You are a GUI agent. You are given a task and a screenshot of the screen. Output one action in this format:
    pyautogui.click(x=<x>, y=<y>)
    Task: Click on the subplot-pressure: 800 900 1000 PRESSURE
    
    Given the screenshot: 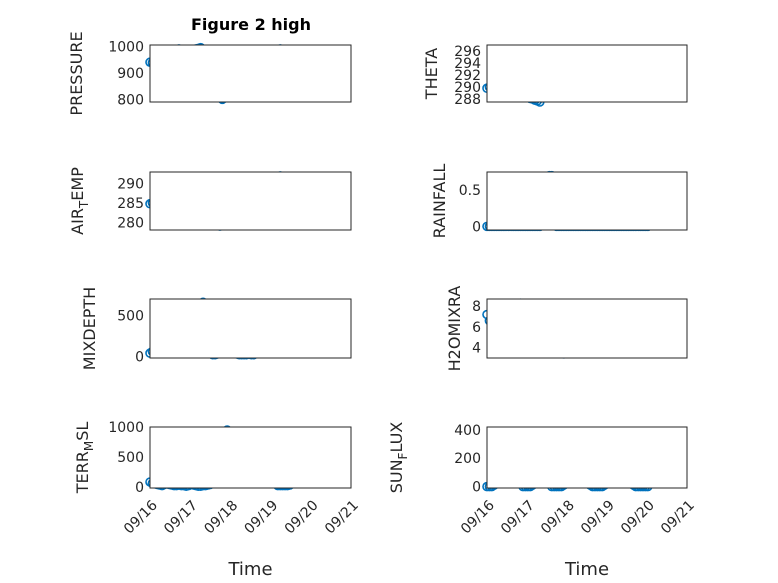 What is the action you would take?
    pyautogui.click(x=209, y=73)
    